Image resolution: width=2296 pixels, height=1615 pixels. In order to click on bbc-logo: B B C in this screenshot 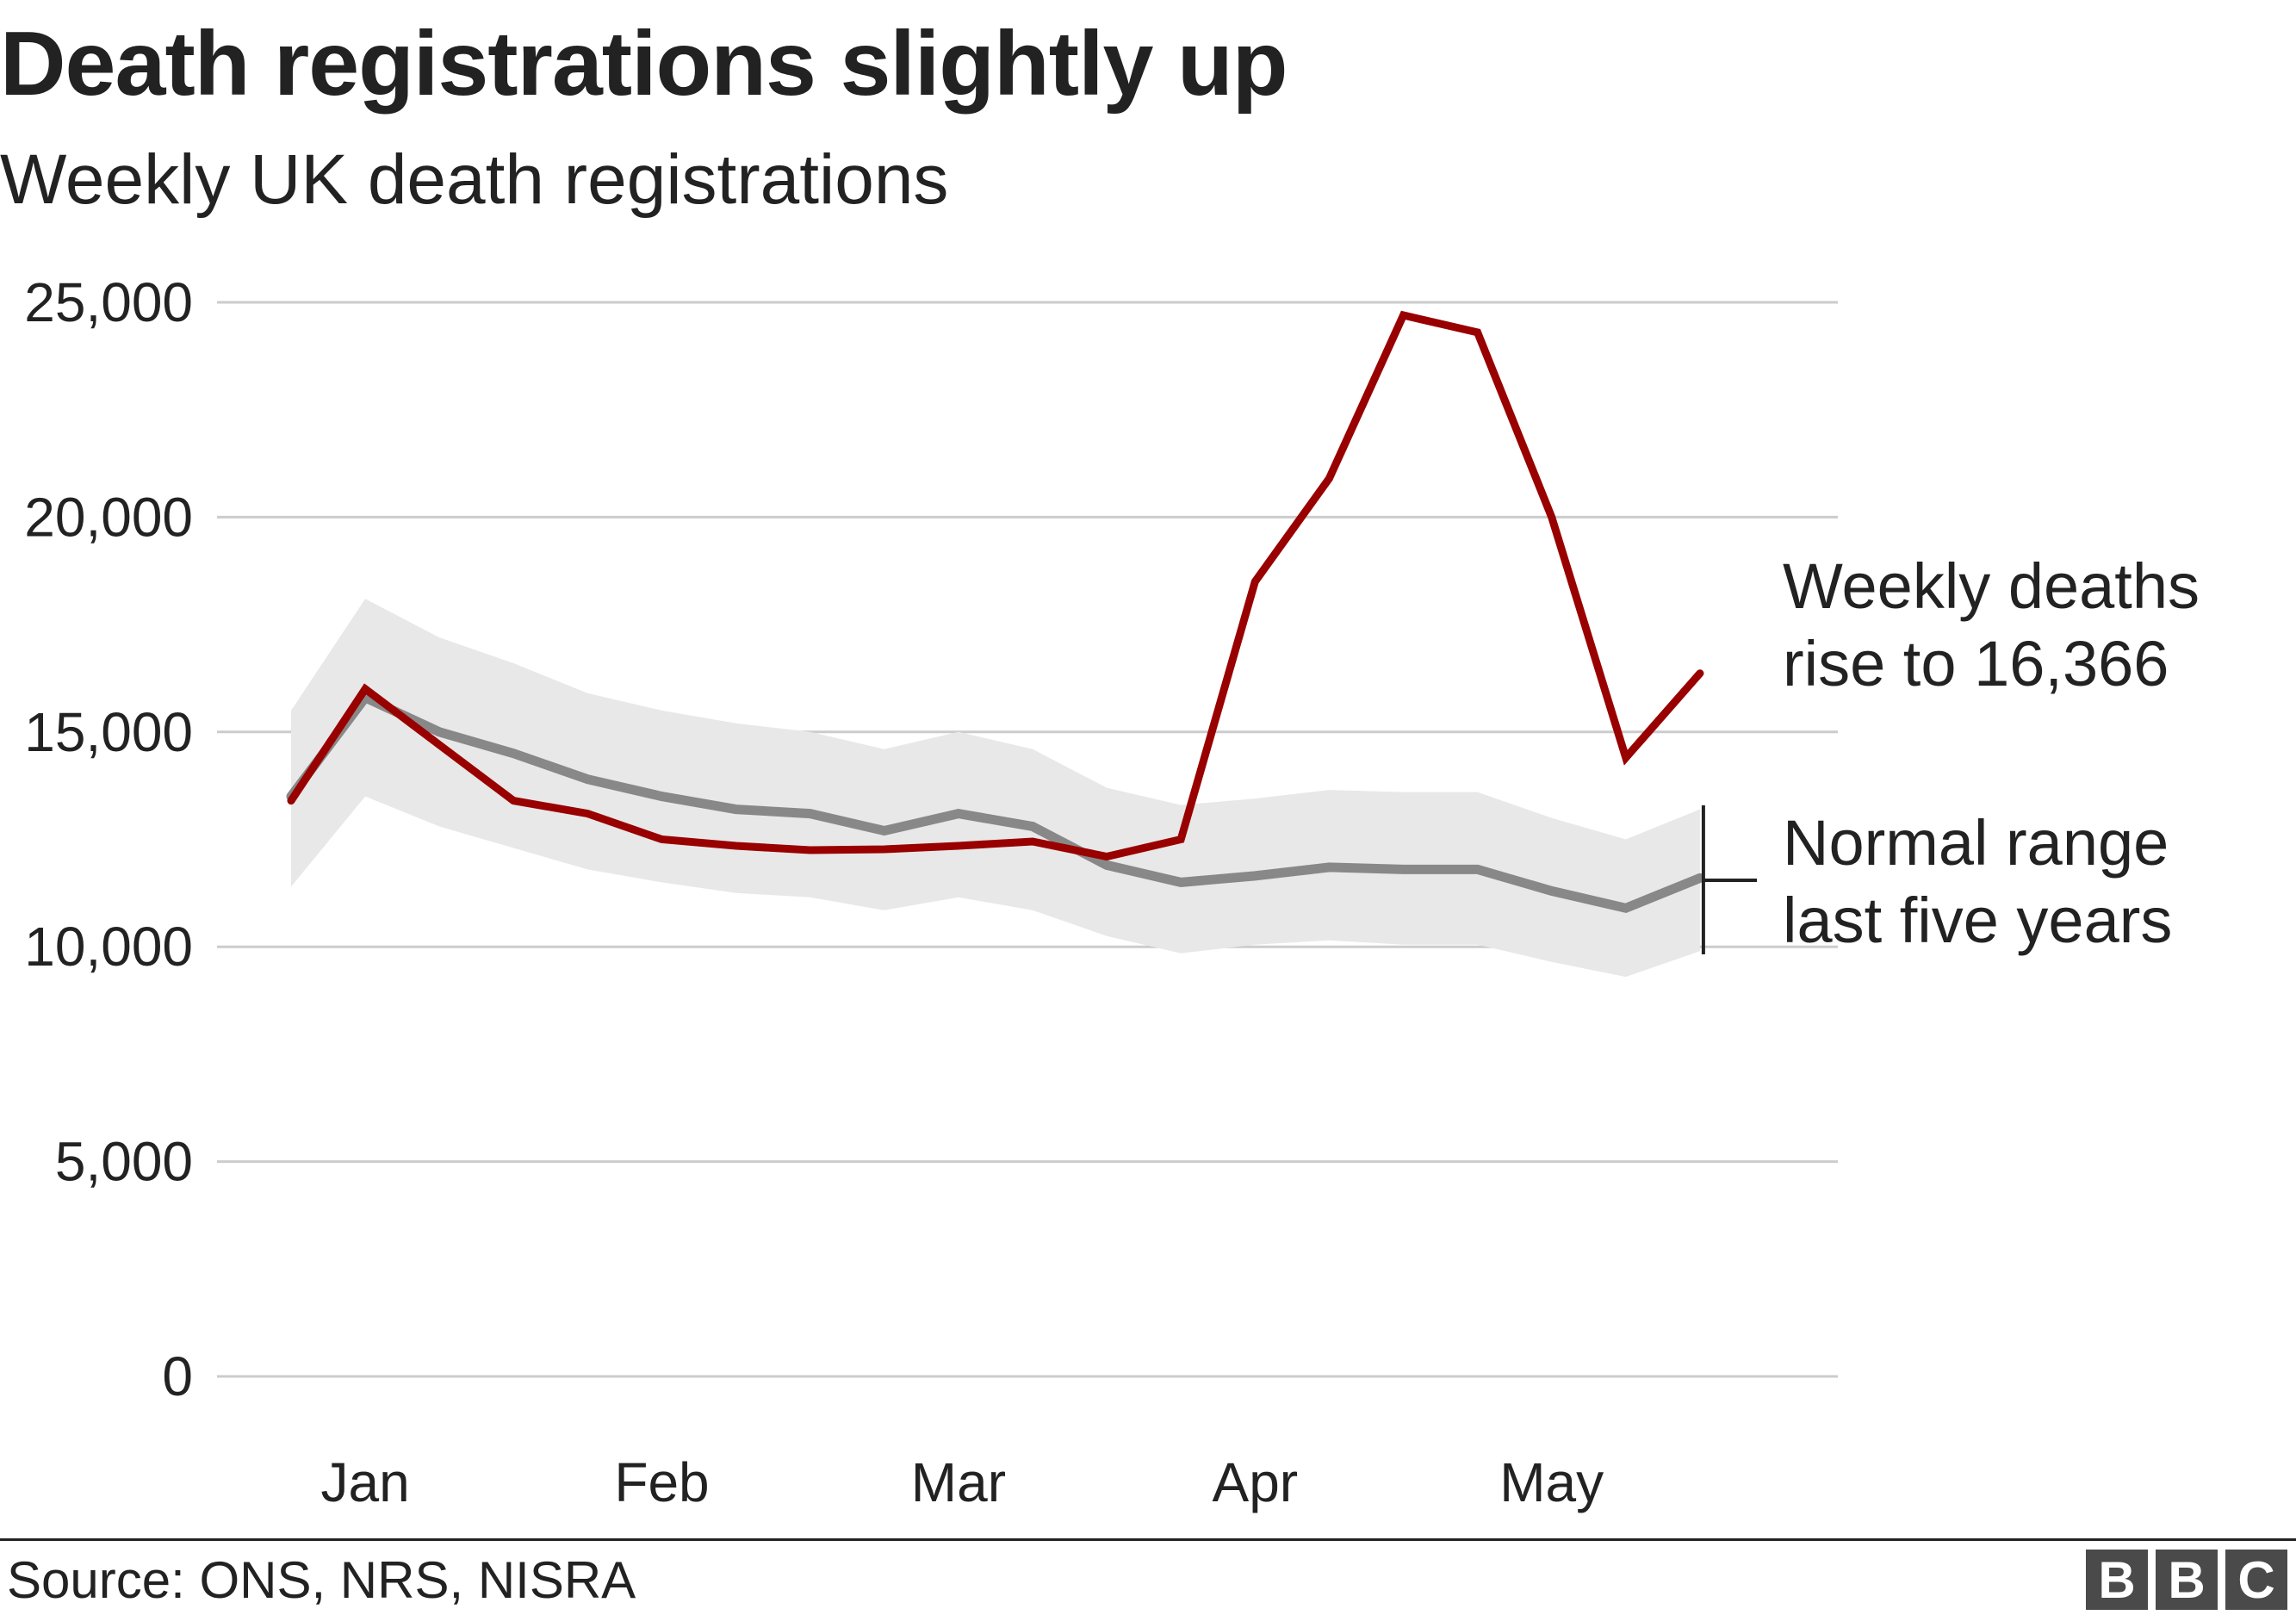, I will do `click(2186, 1580)`.